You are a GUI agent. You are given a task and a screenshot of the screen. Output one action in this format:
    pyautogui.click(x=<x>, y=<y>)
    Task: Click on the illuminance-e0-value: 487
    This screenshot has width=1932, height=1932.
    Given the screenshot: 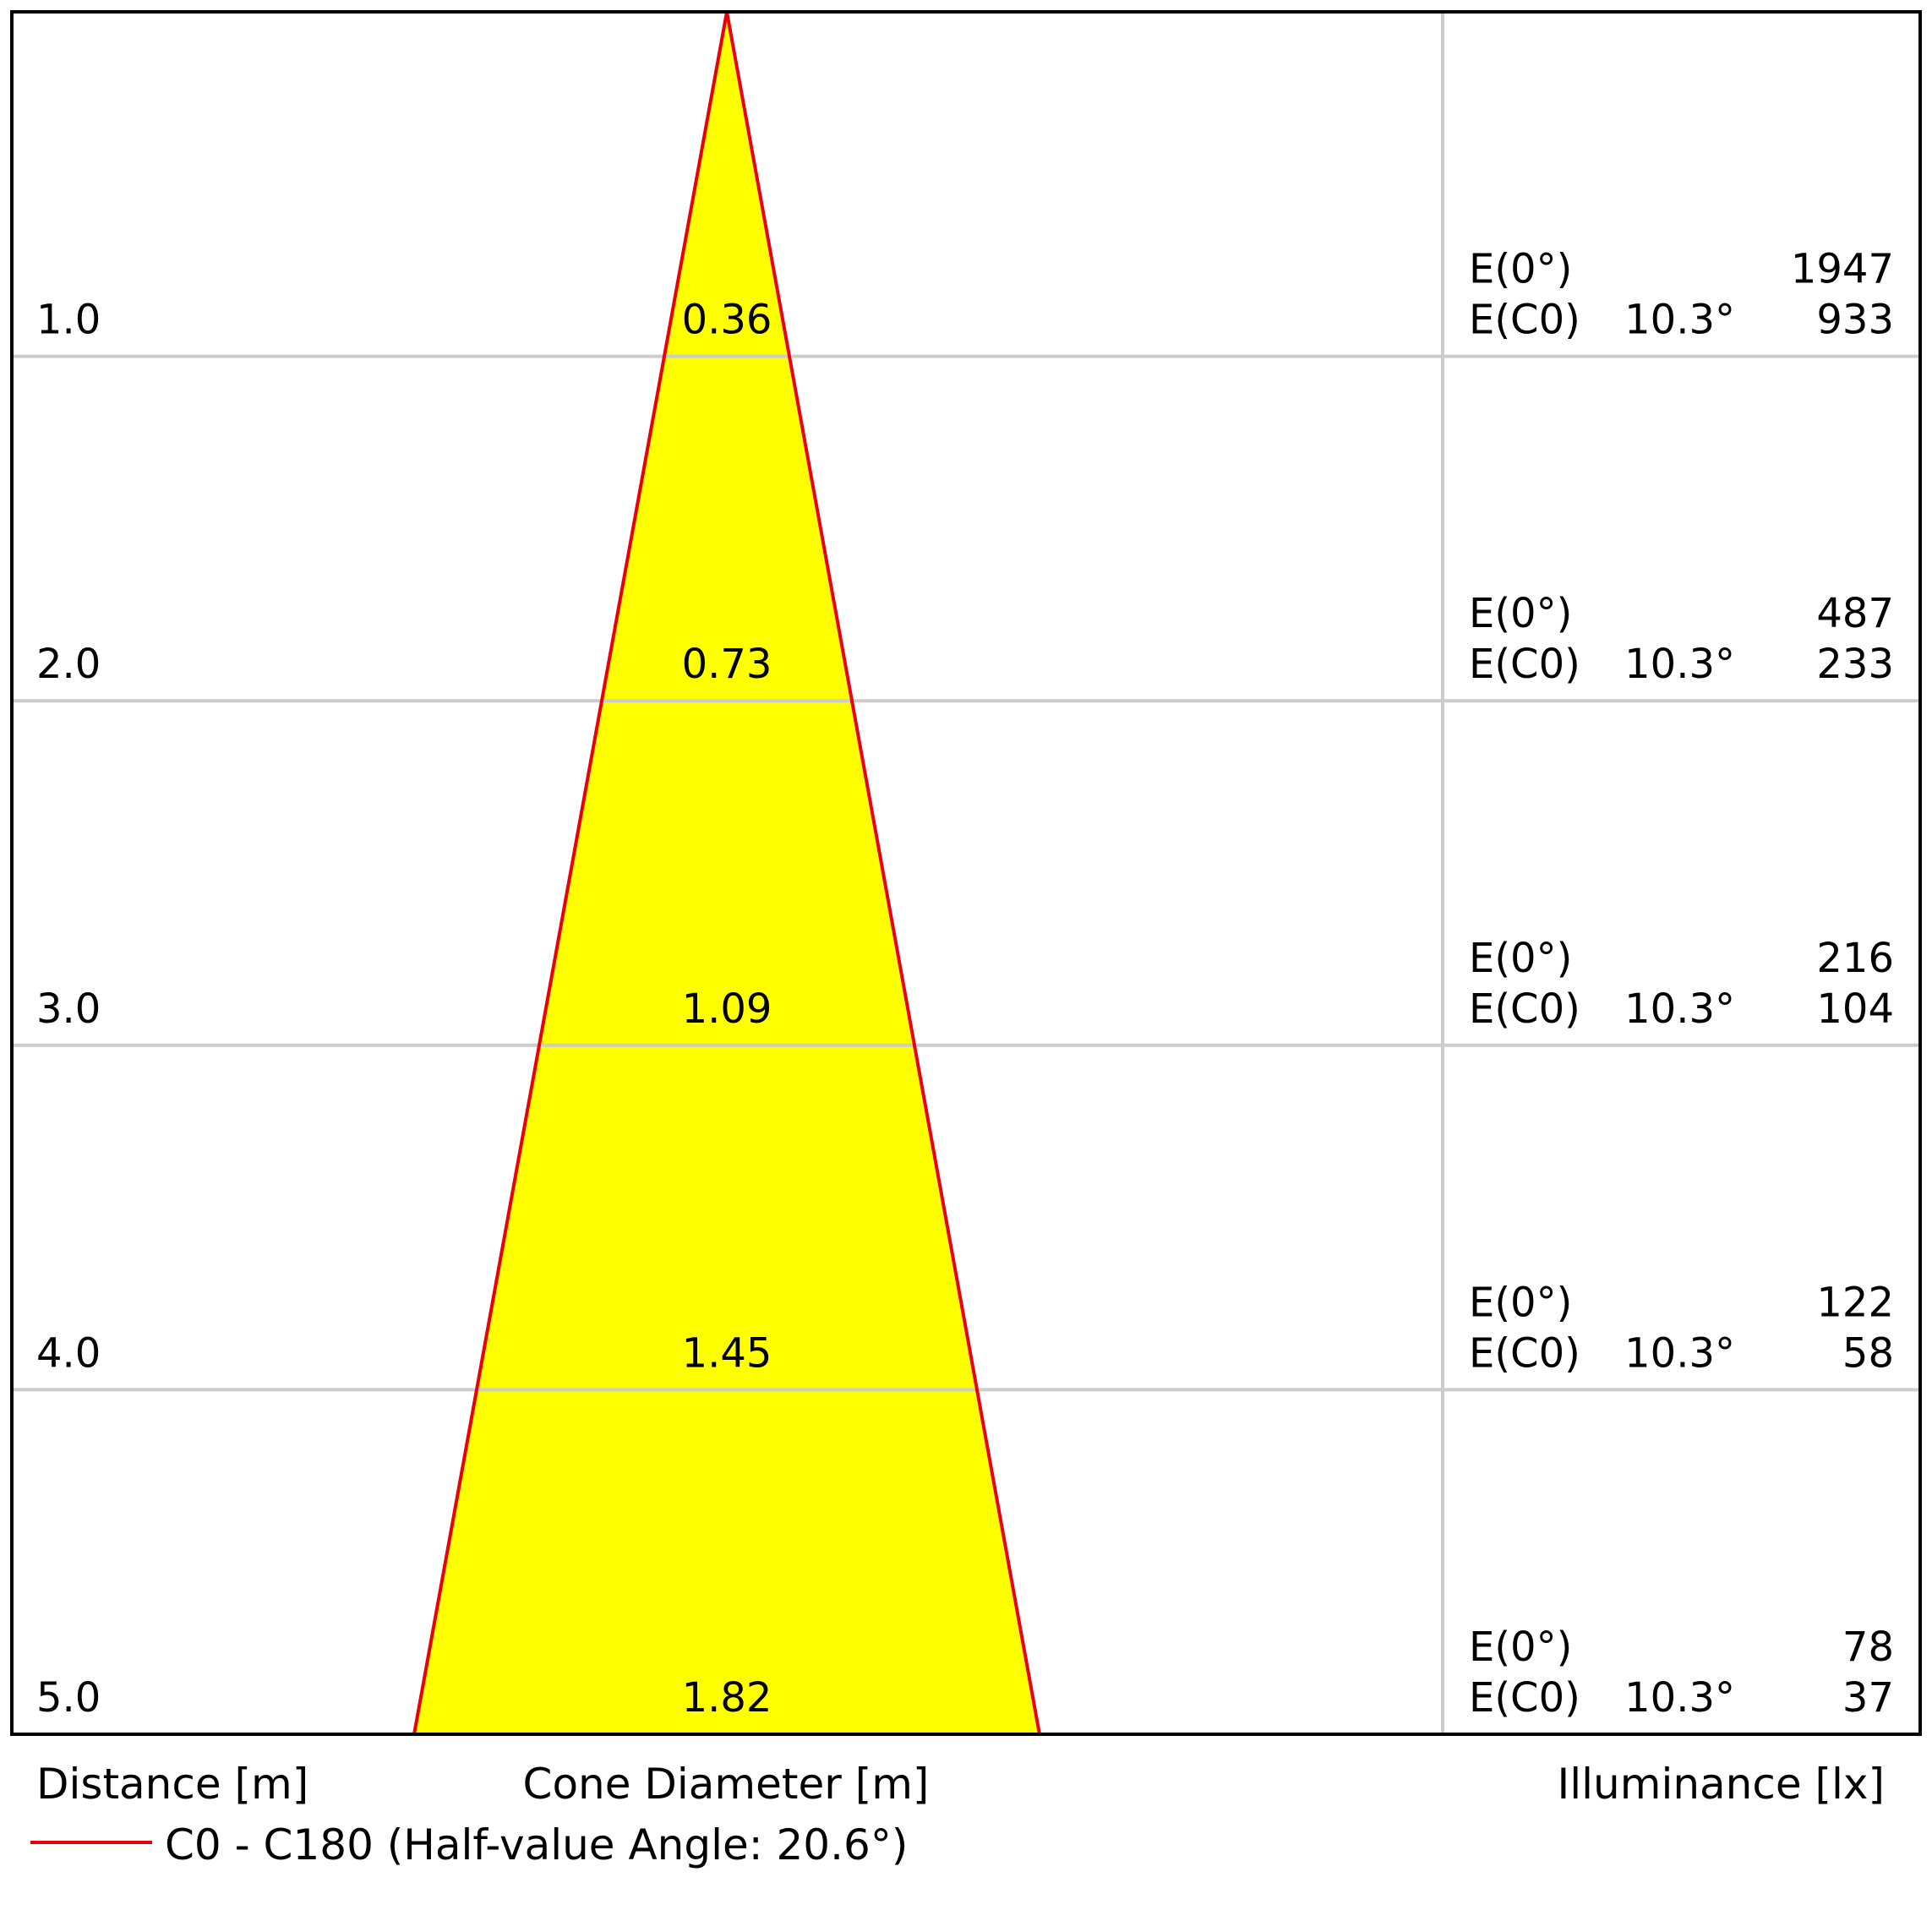 What is the action you would take?
    pyautogui.click(x=1855, y=613)
    